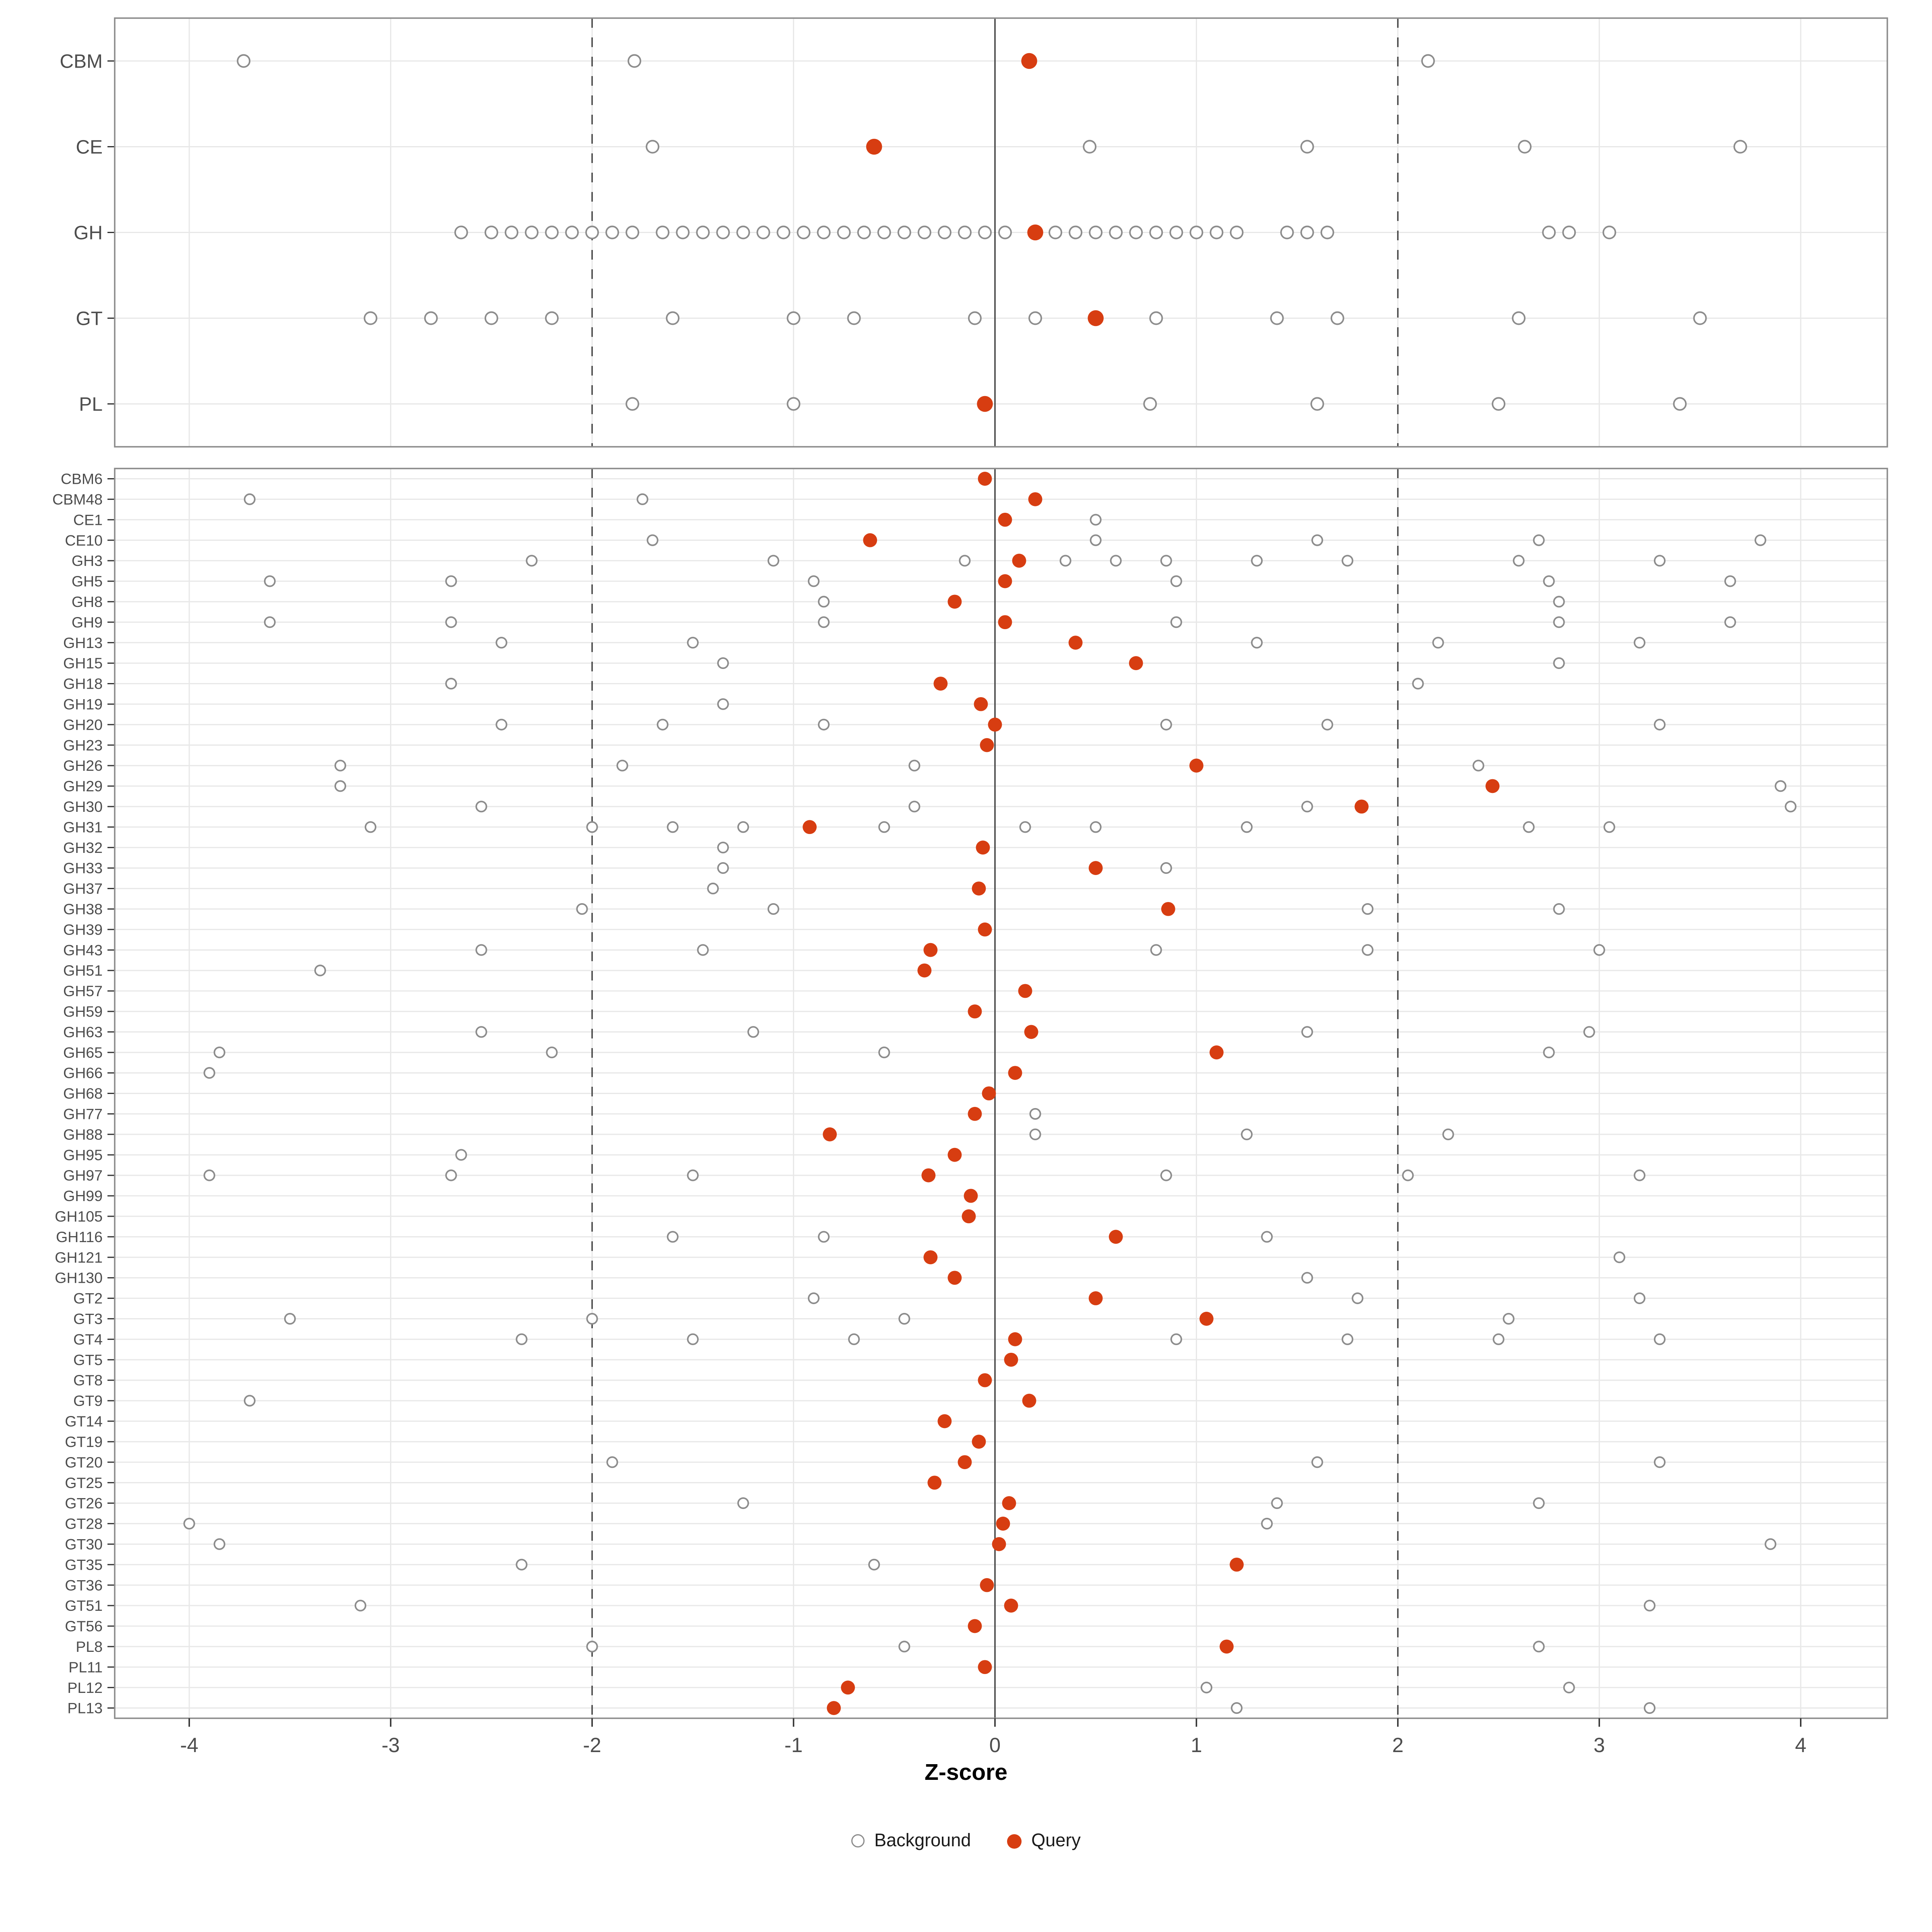 This screenshot has height=1932, width=1932. Describe the element at coordinates (83, 1154) in the screenshot. I see `row-label: GH95` at that location.